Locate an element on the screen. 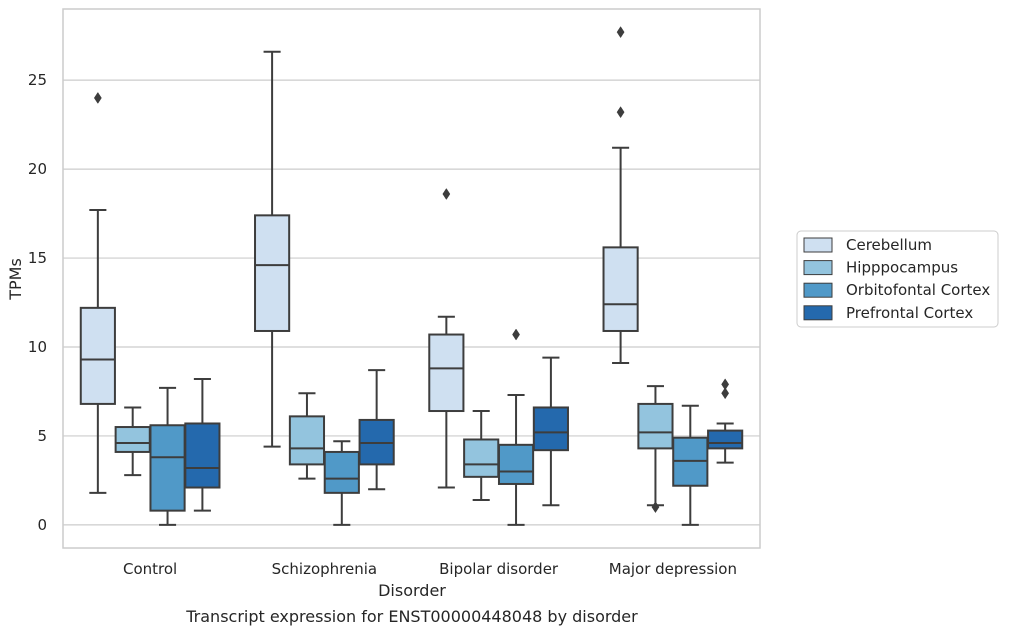  legend-label: Prefrontal Cortex is located at coordinates (909, 313).